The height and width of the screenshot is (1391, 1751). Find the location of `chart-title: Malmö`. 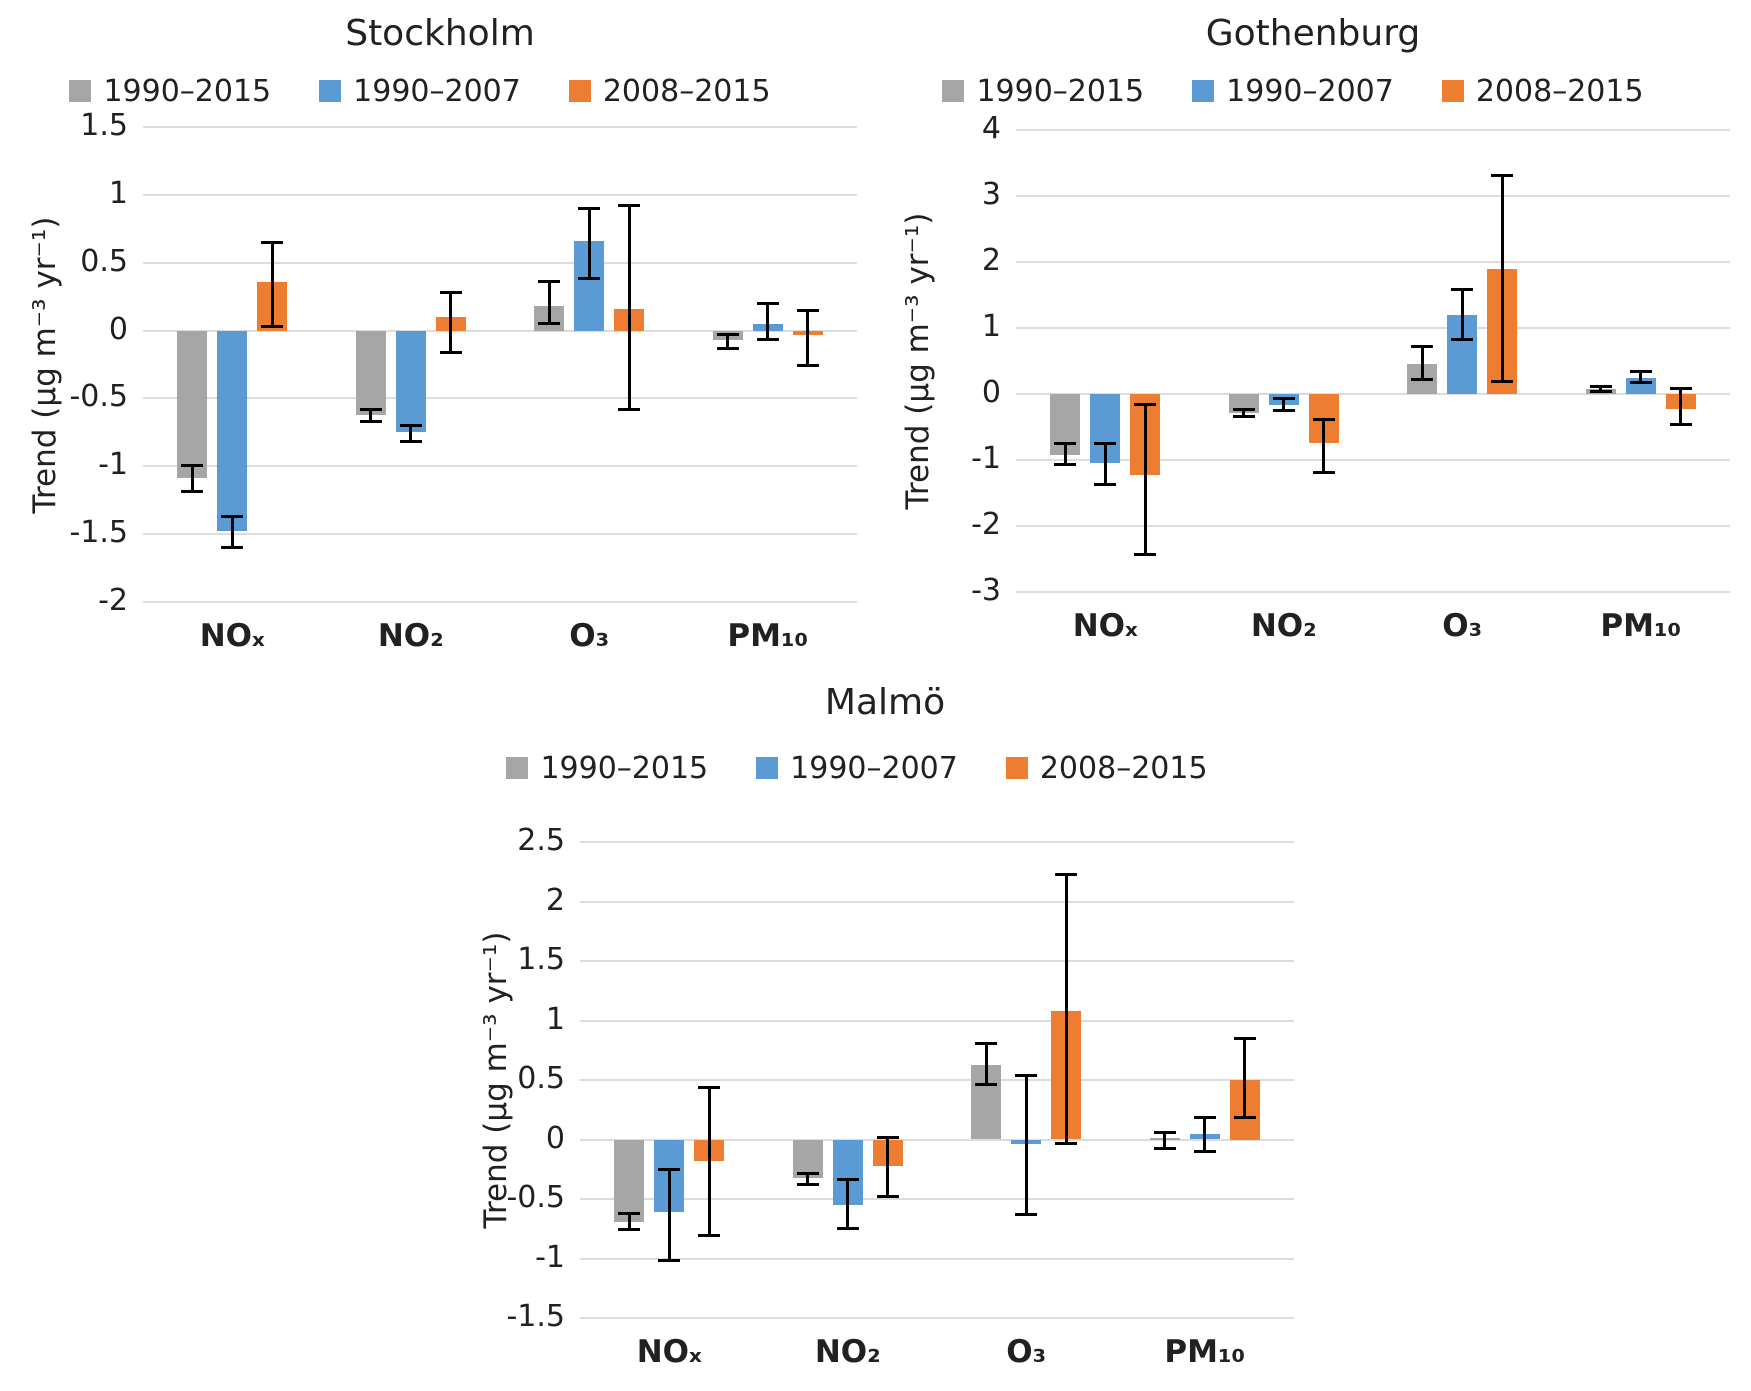

chart-title: Malmö is located at coordinates (885, 702).